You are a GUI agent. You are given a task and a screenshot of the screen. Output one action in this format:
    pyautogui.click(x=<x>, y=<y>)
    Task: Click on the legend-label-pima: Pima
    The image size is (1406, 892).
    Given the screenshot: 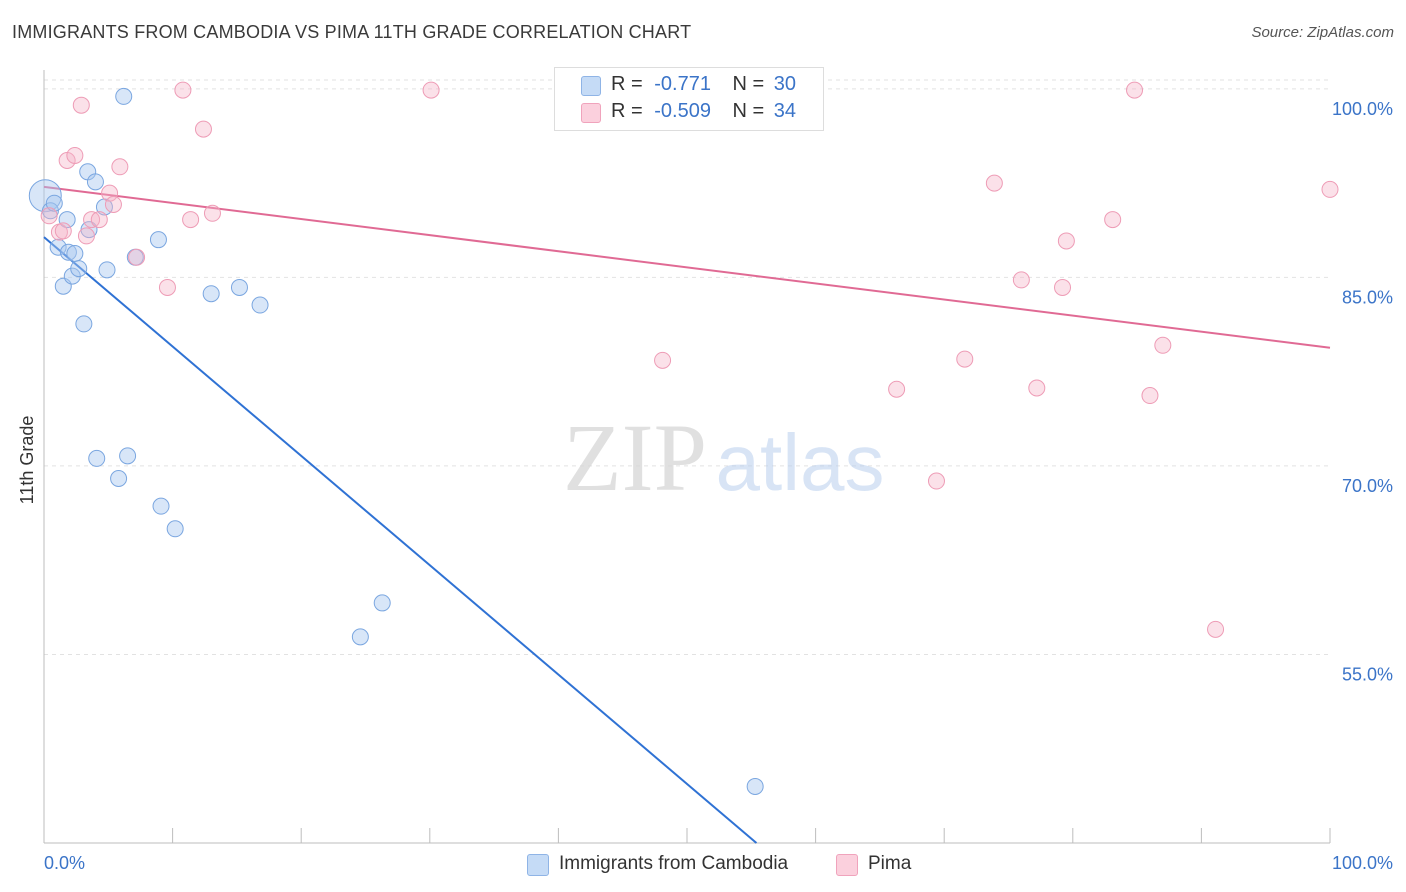 What is the action you would take?
    pyautogui.click(x=890, y=863)
    